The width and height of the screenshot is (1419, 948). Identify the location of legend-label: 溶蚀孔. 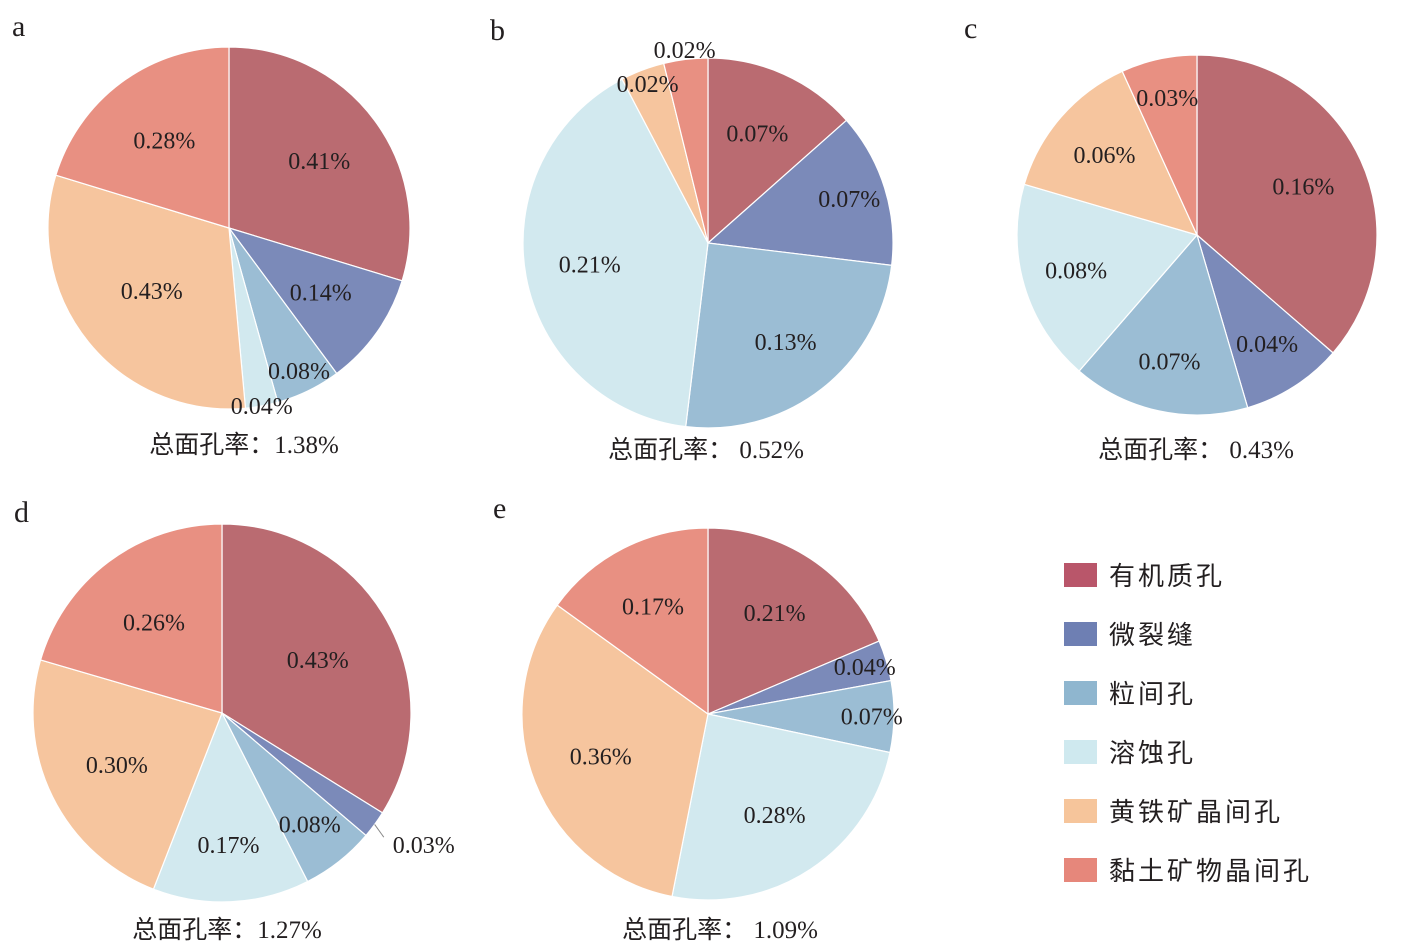
(1153, 754).